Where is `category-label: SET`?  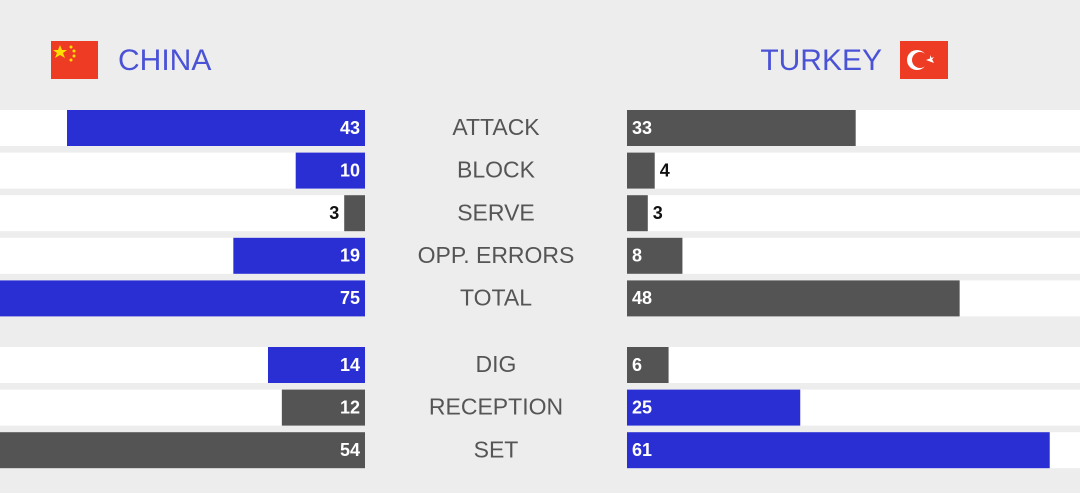
category-label: SET is located at coordinates (496, 449).